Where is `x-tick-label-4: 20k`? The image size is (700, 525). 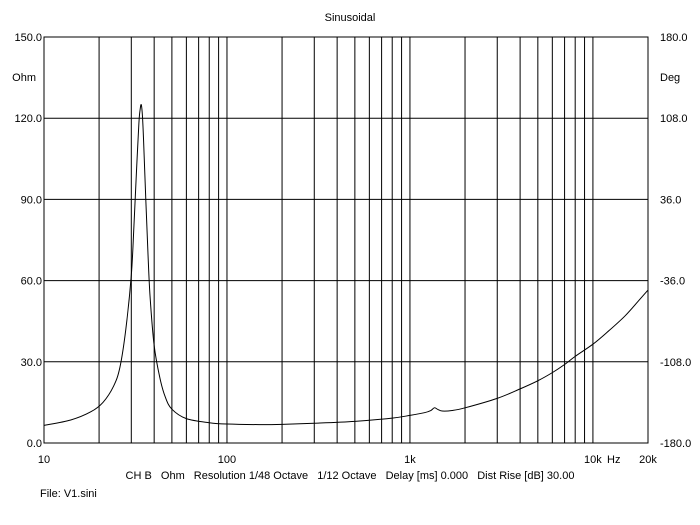
x-tick-label-4: 20k is located at coordinates (648, 460).